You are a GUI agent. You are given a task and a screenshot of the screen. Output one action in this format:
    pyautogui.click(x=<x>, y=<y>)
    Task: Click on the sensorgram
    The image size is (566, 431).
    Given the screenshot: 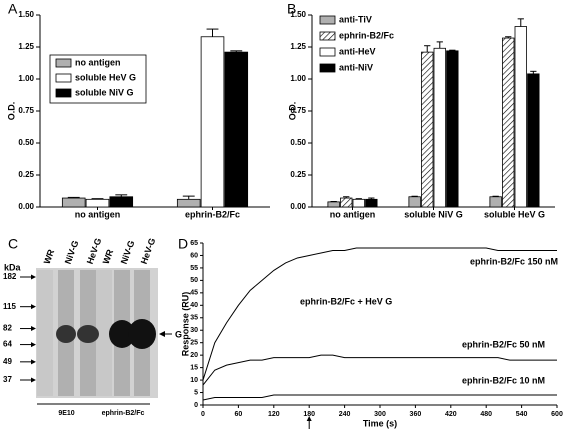 What is the action you would take?
    pyautogui.click(x=379, y=370)
    